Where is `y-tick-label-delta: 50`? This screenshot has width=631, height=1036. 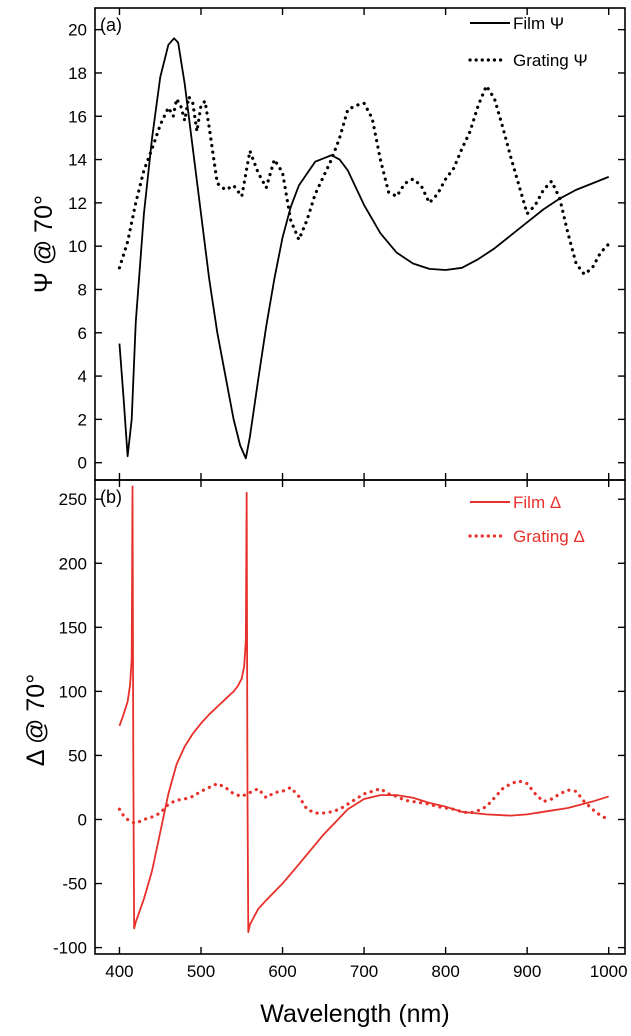
y-tick-label-delta: 50 is located at coordinates (77, 755).